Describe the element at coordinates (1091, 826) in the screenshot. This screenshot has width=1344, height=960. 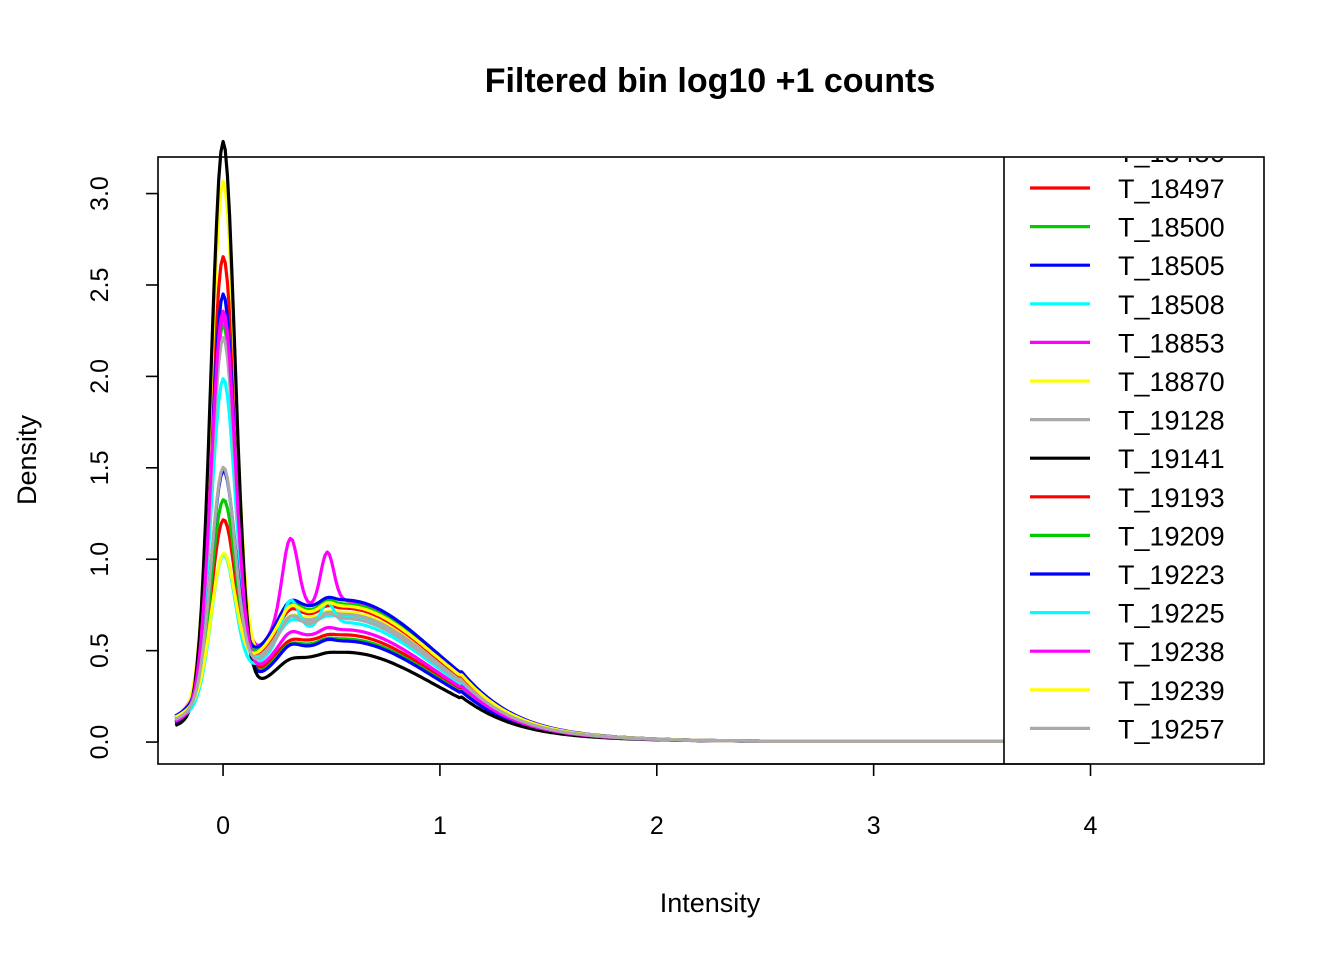
I see `x-tick-label: 4` at that location.